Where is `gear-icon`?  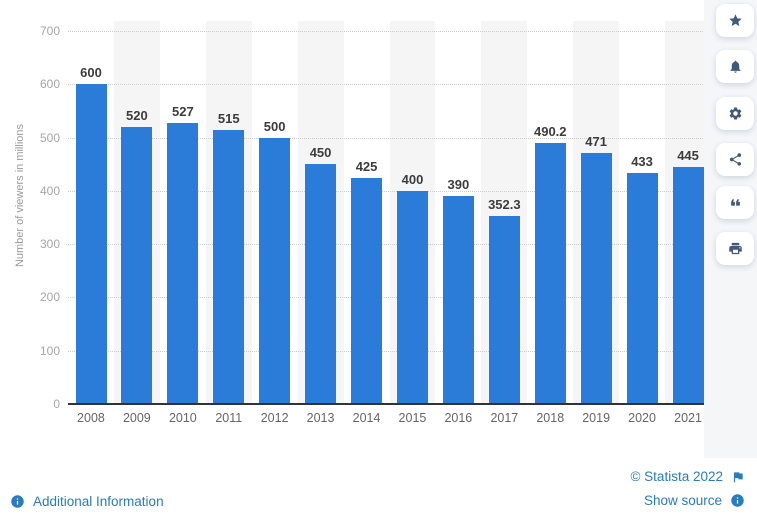
gear-icon is located at coordinates (735, 113).